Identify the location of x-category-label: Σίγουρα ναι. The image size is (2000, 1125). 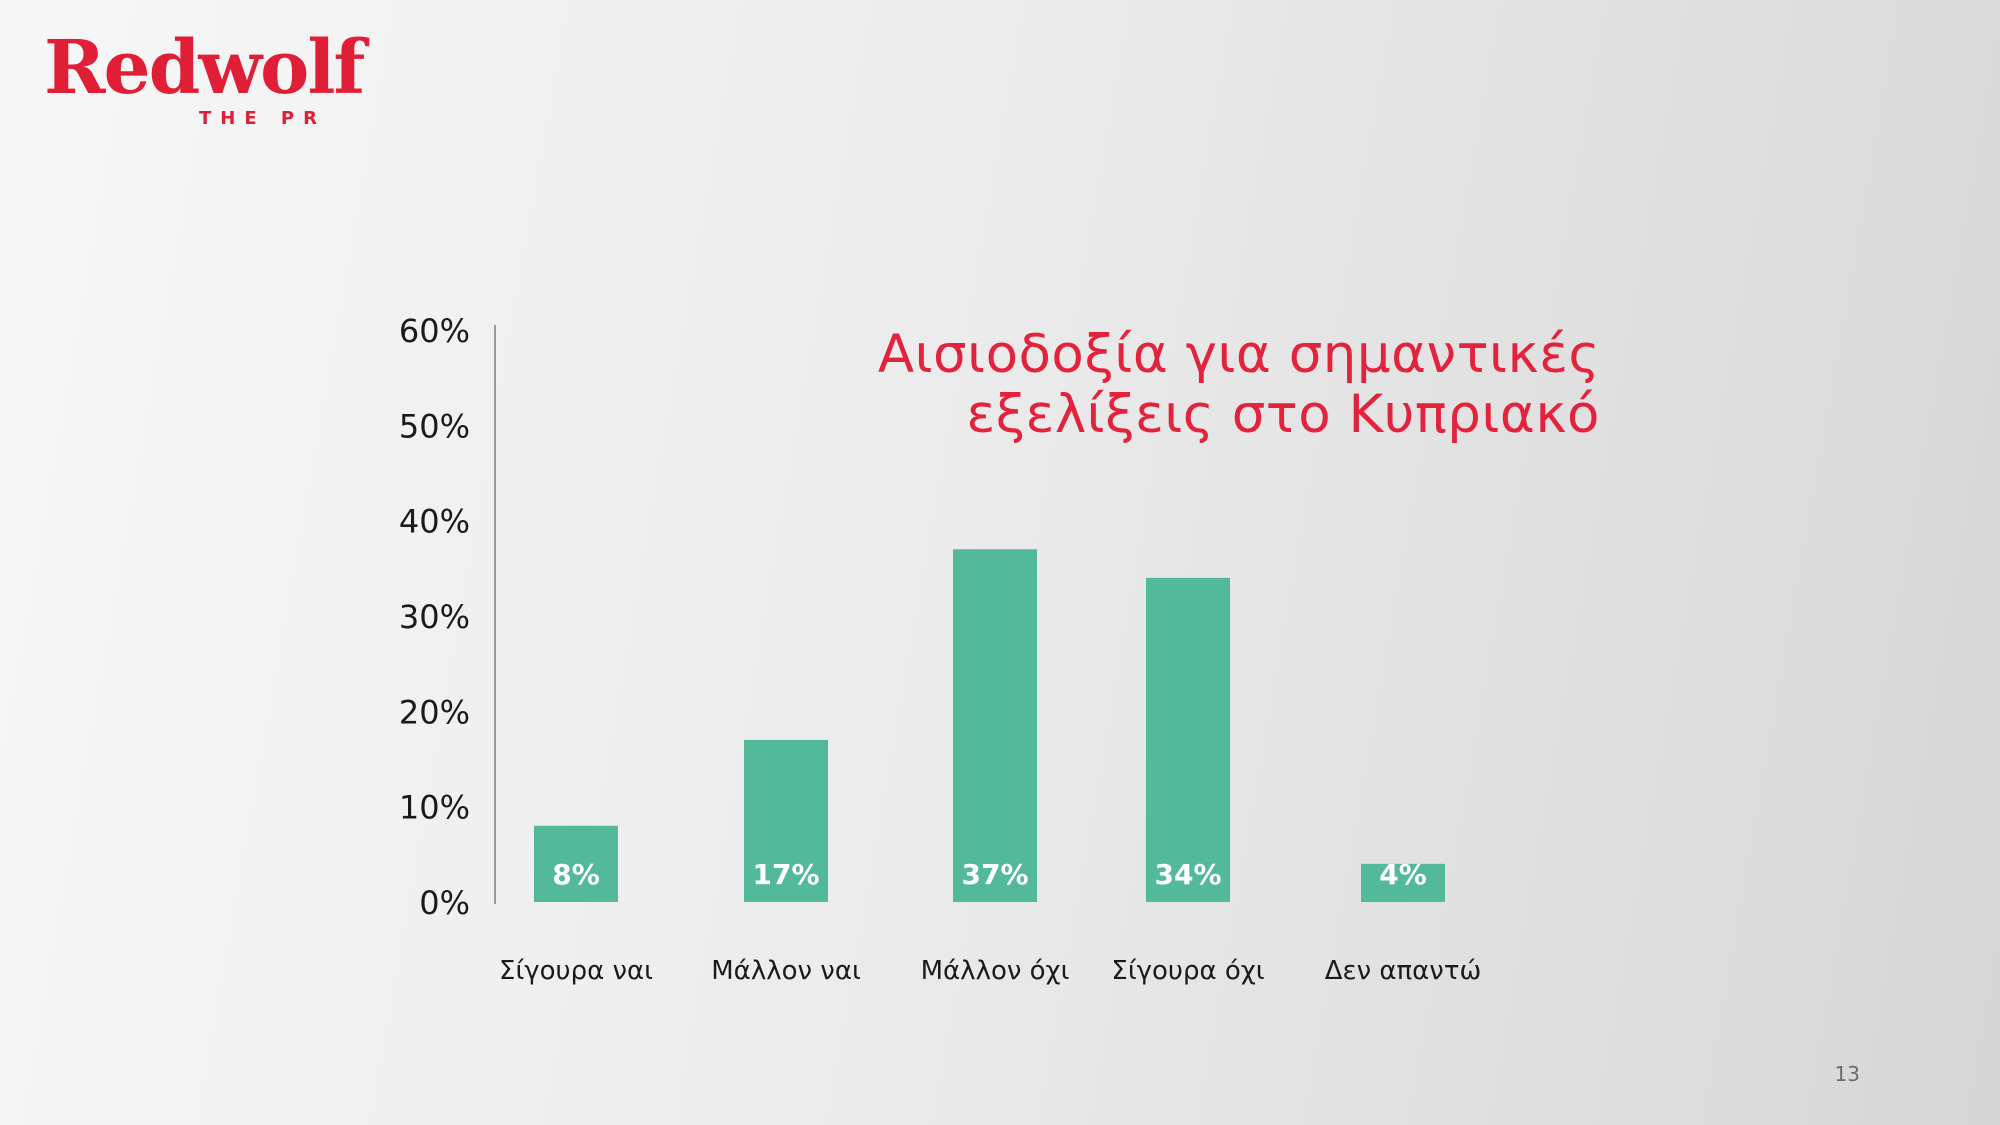
(576, 971).